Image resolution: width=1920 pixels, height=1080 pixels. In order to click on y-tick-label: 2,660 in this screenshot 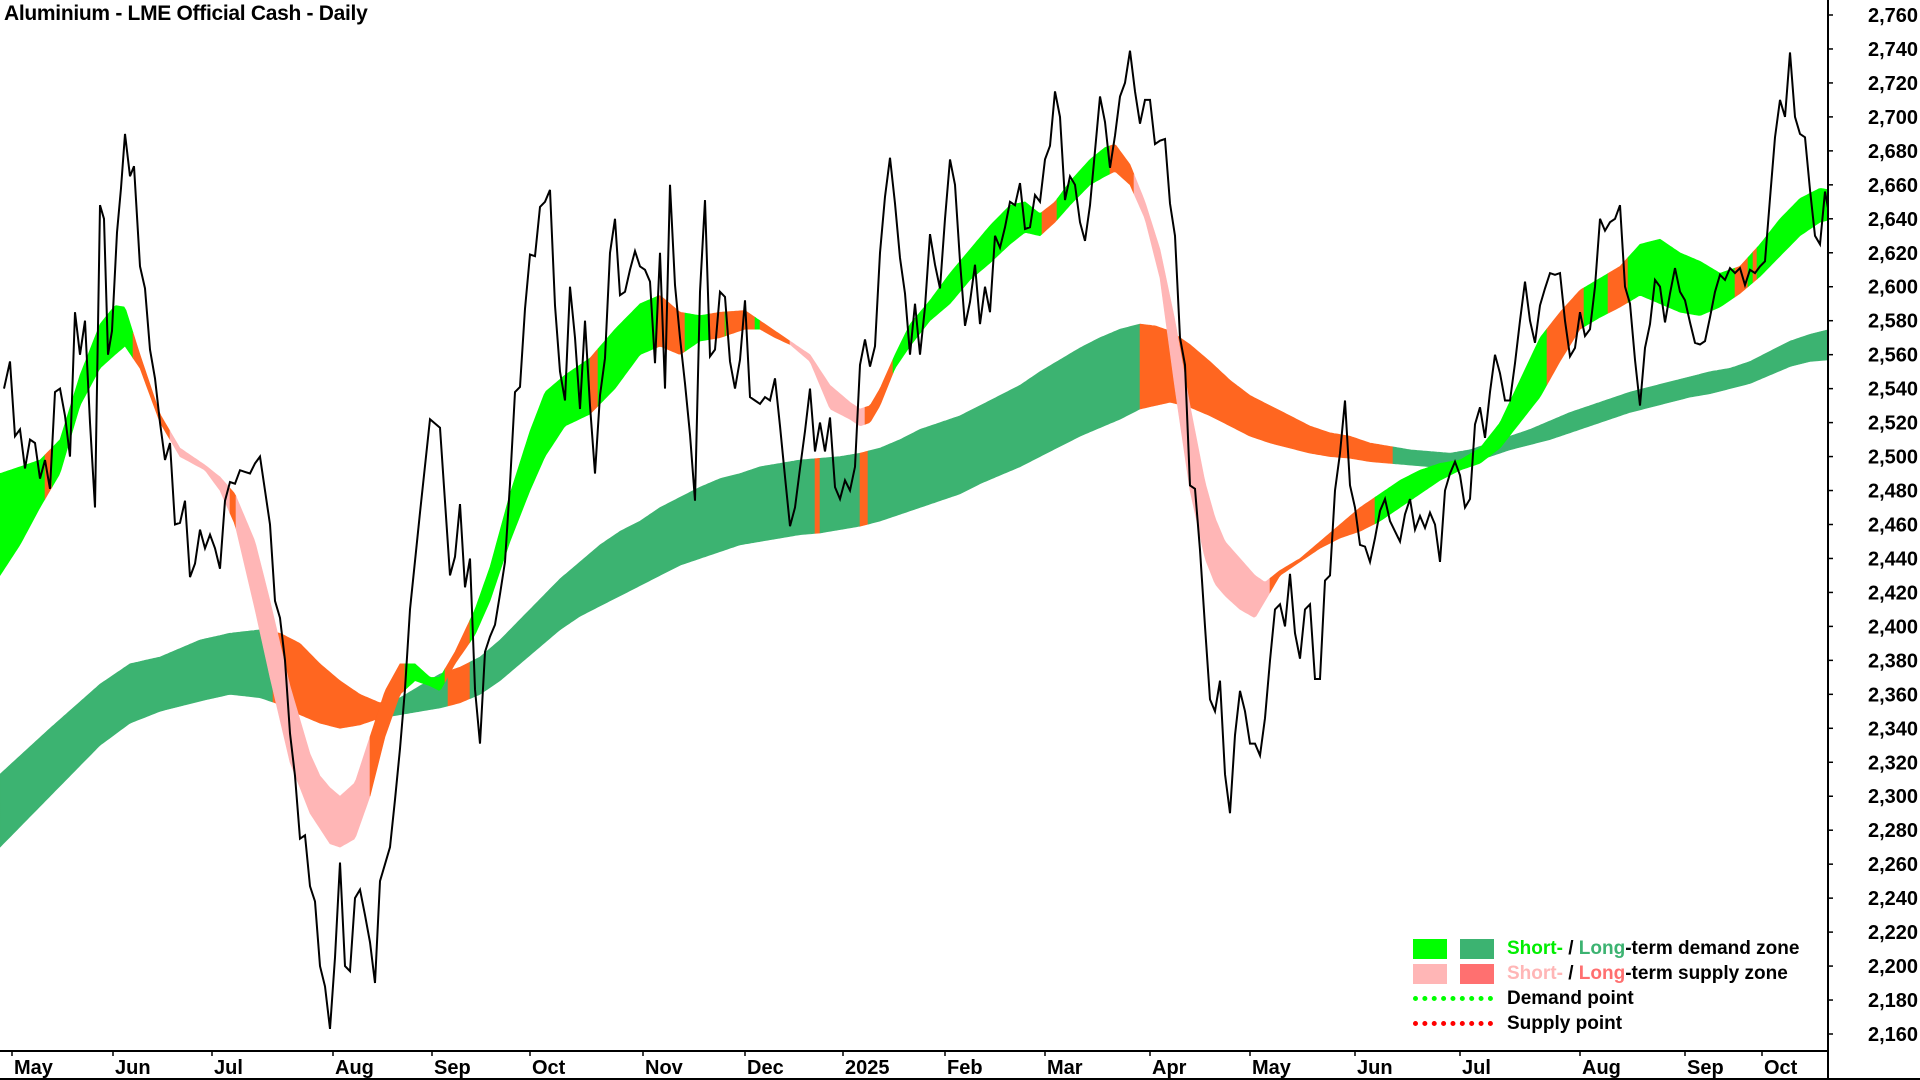, I will do `click(1893, 186)`.